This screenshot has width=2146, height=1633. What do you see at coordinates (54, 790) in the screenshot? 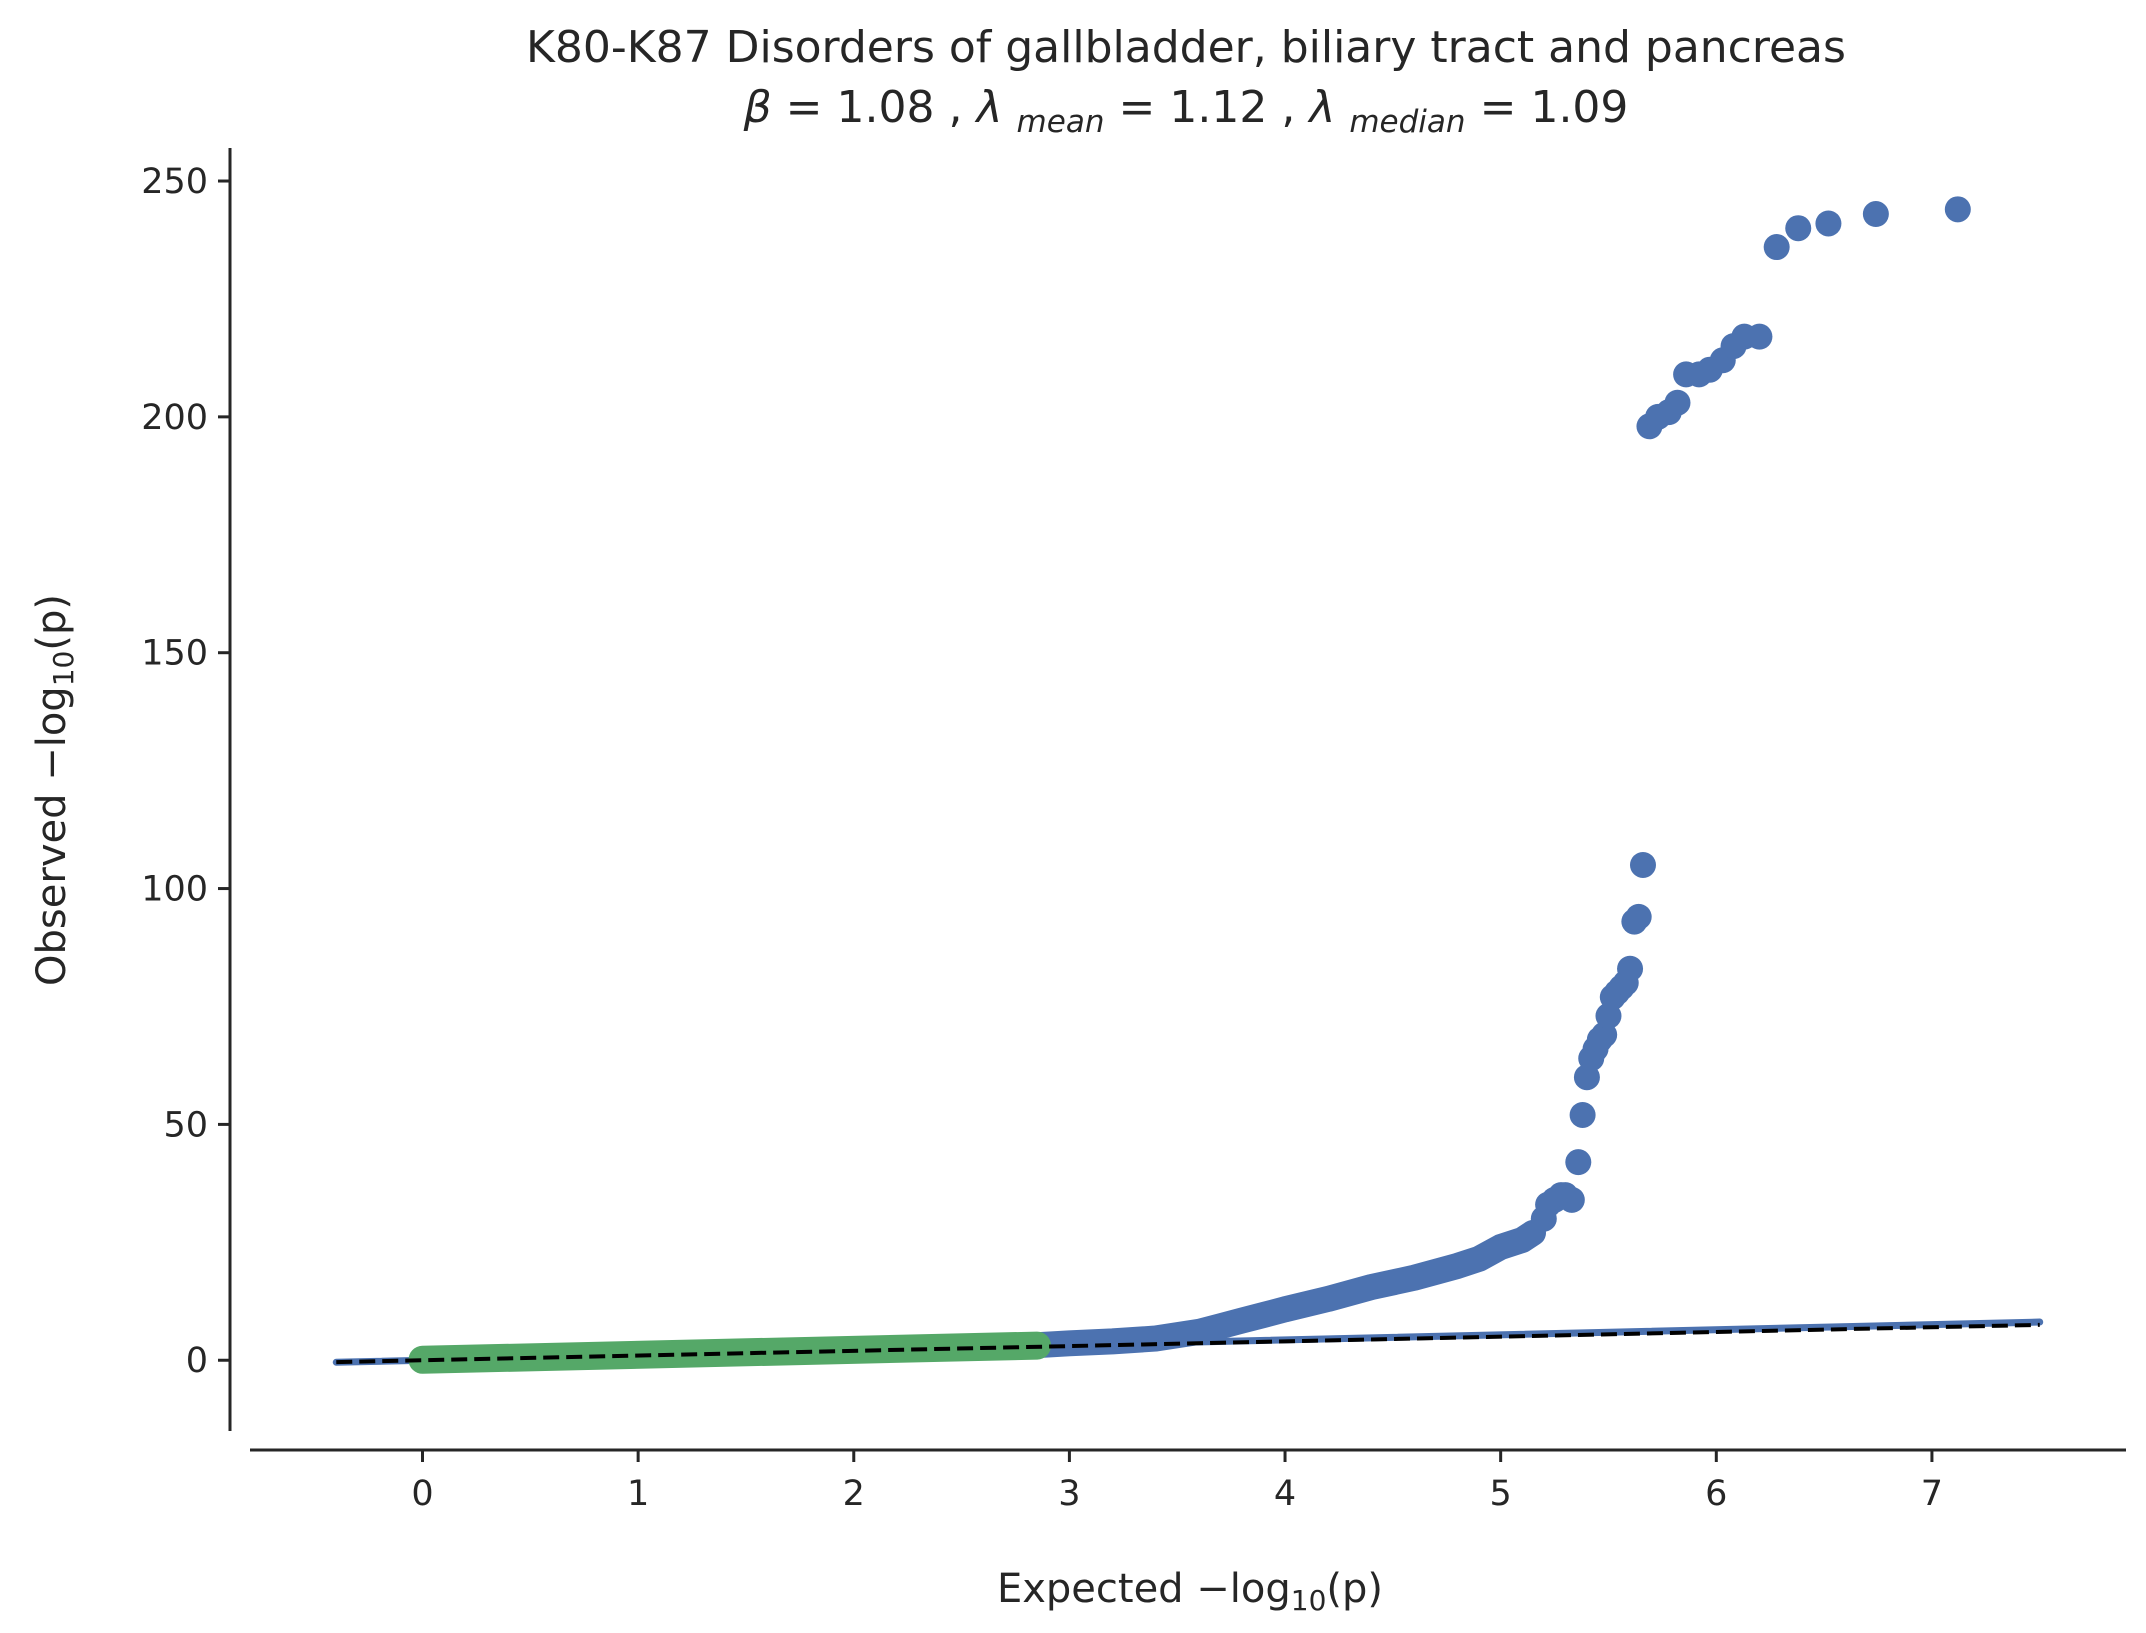
I see `y-axis-label: Observed −log10(p)` at bounding box center [54, 790].